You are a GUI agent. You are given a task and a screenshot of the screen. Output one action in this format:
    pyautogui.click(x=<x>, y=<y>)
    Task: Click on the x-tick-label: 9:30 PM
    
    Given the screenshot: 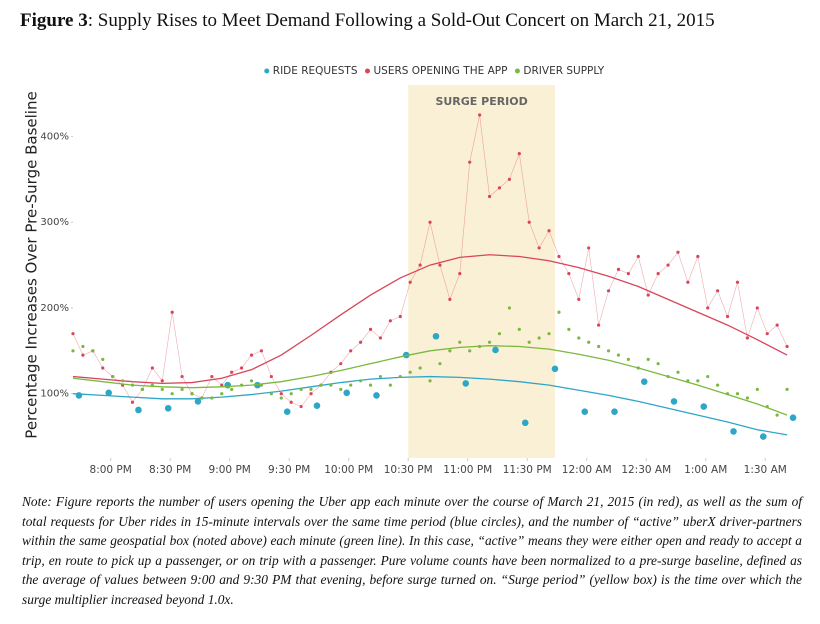 What is the action you would take?
    pyautogui.click(x=289, y=470)
    